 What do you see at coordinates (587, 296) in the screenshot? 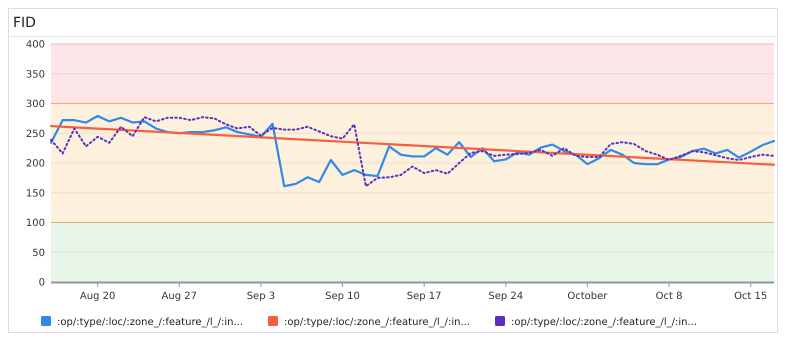
I see `x-tick-label: October` at bounding box center [587, 296].